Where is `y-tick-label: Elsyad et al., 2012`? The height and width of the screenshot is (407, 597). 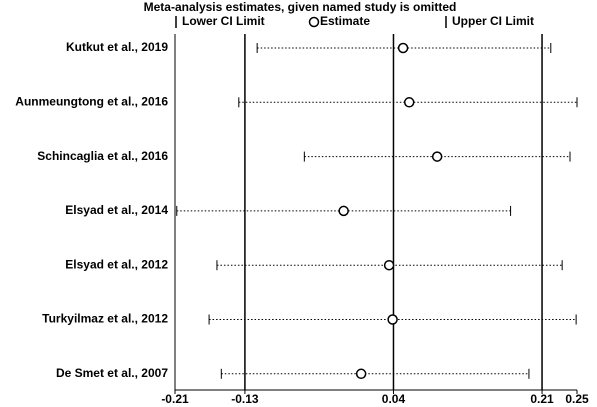
y-tick-label: Elsyad et al., 2012 is located at coordinates (116, 264).